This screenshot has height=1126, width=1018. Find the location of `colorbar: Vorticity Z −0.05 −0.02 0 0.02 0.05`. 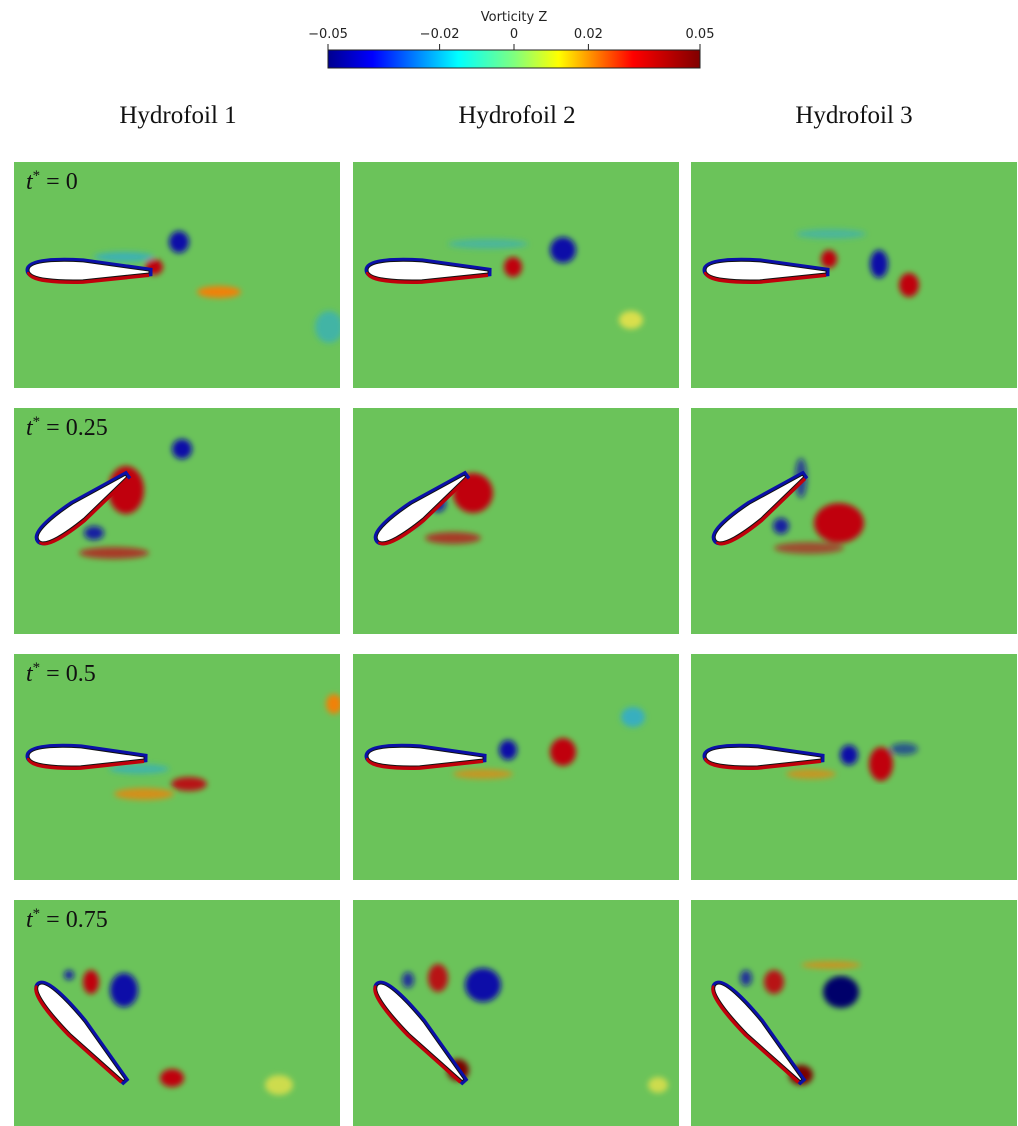

colorbar: Vorticity Z −0.05 −0.02 0 0.02 0.05 is located at coordinates (511, 39).